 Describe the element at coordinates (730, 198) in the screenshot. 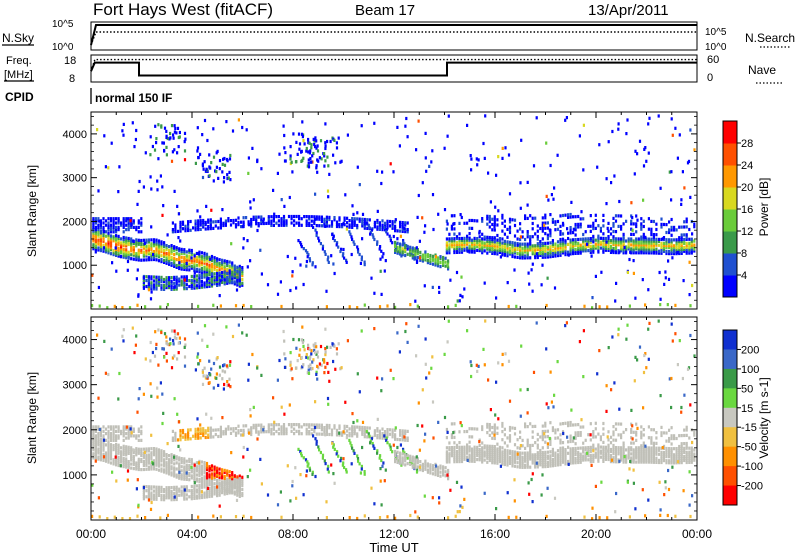

I see `colorbar-swatch` at that location.